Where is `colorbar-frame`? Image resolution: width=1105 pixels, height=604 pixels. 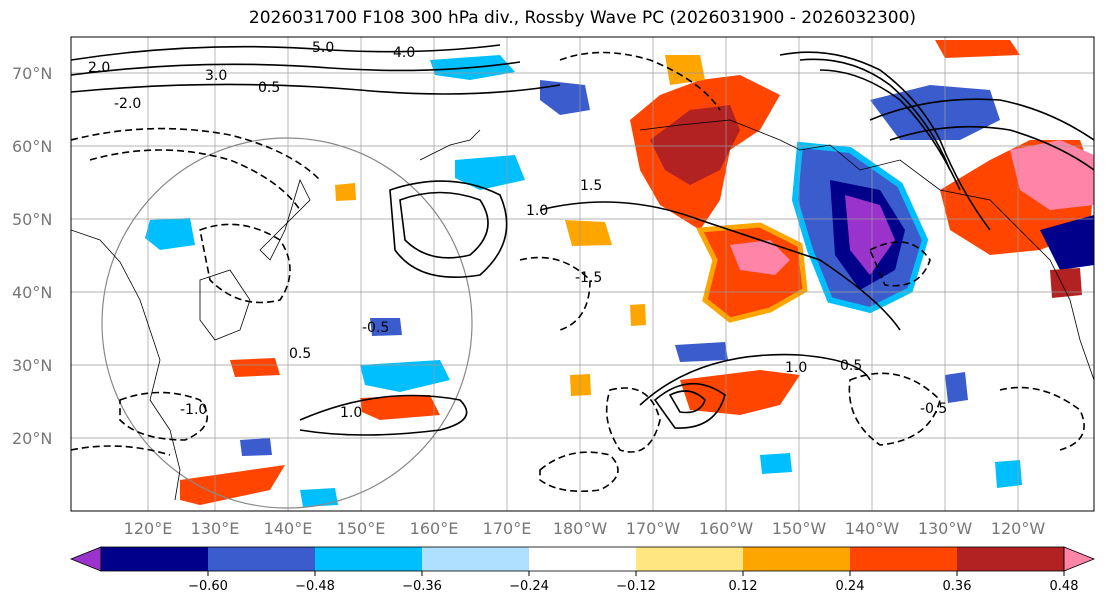 colorbar-frame is located at coordinates (582, 559).